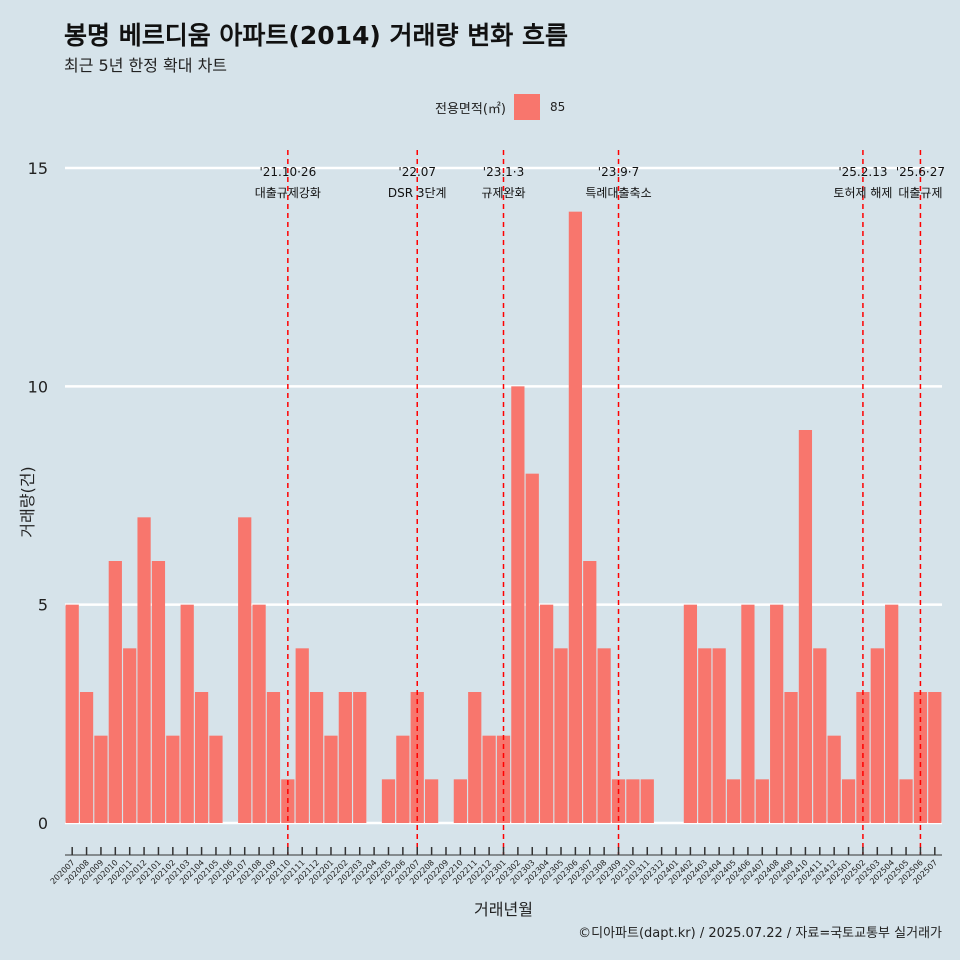  What do you see at coordinates (503, 172) in the screenshot?
I see `event-date-label: '23.1·3` at bounding box center [503, 172].